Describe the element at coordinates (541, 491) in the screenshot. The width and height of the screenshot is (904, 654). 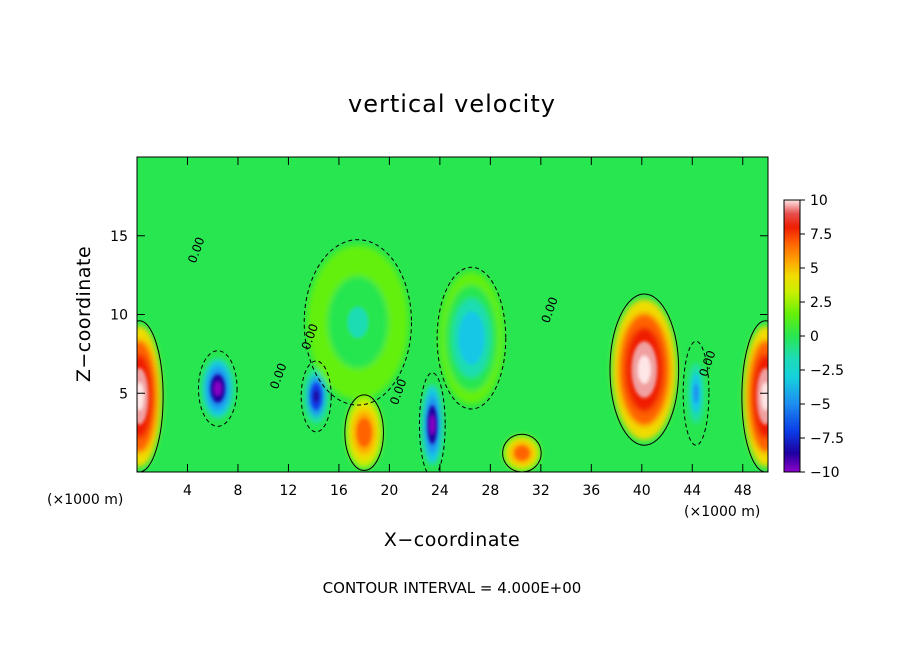
I see `x-tick-label-32: 32` at that location.